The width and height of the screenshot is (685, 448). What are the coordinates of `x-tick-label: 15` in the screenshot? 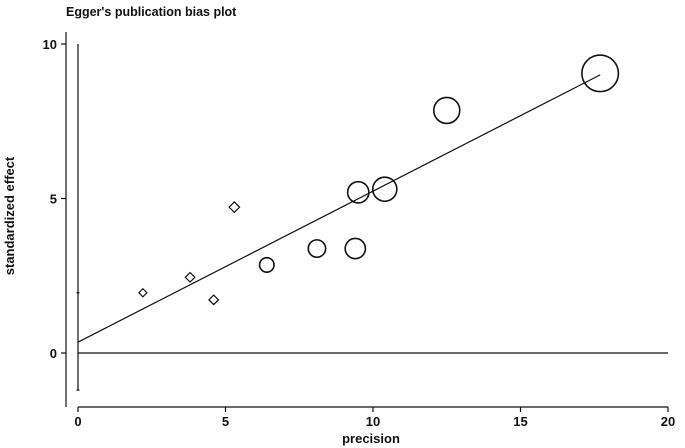 It's located at (520, 421).